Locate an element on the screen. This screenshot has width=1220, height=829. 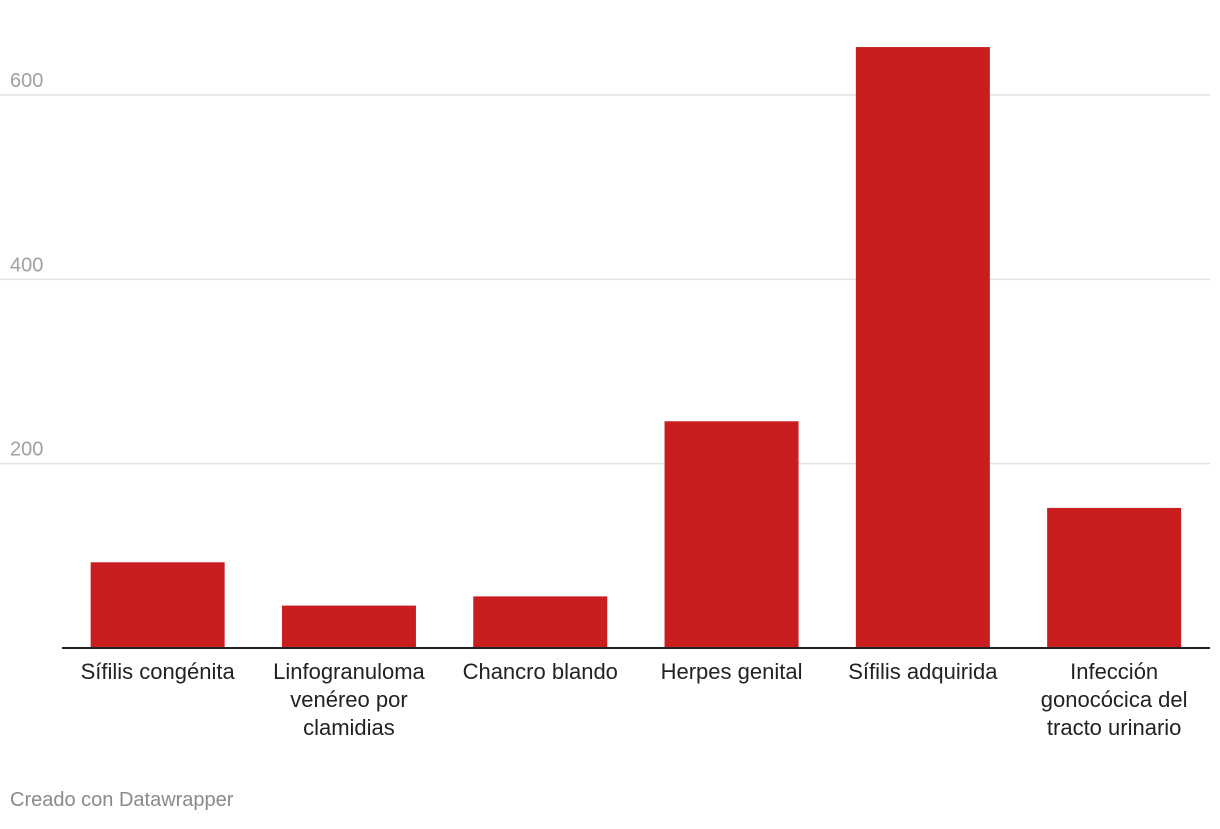
x-category-label-4: Herpes genital is located at coordinates (732, 671).